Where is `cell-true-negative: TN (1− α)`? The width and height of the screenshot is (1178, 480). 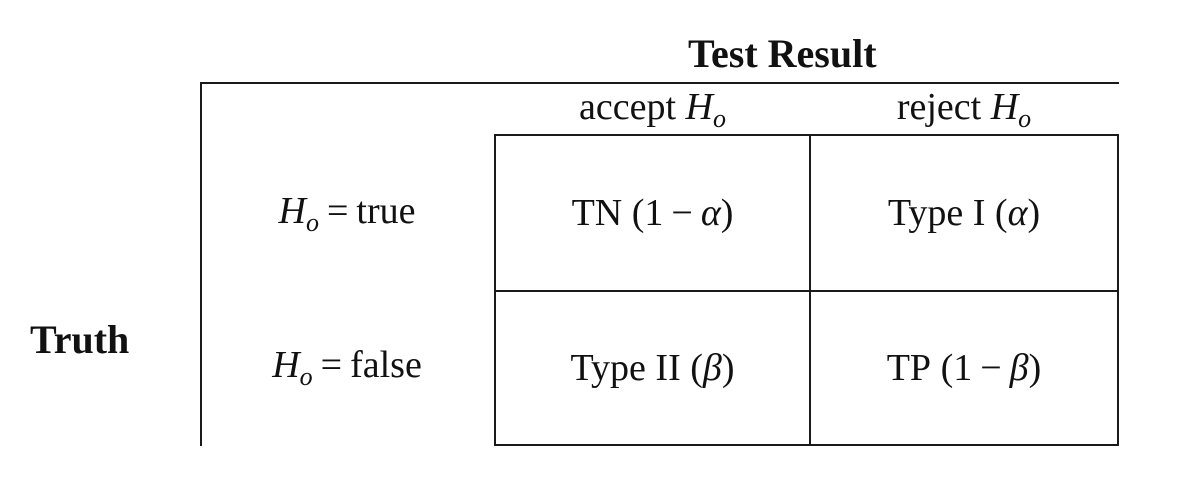
cell-true-negative: TN (1− α) is located at coordinates (652, 213).